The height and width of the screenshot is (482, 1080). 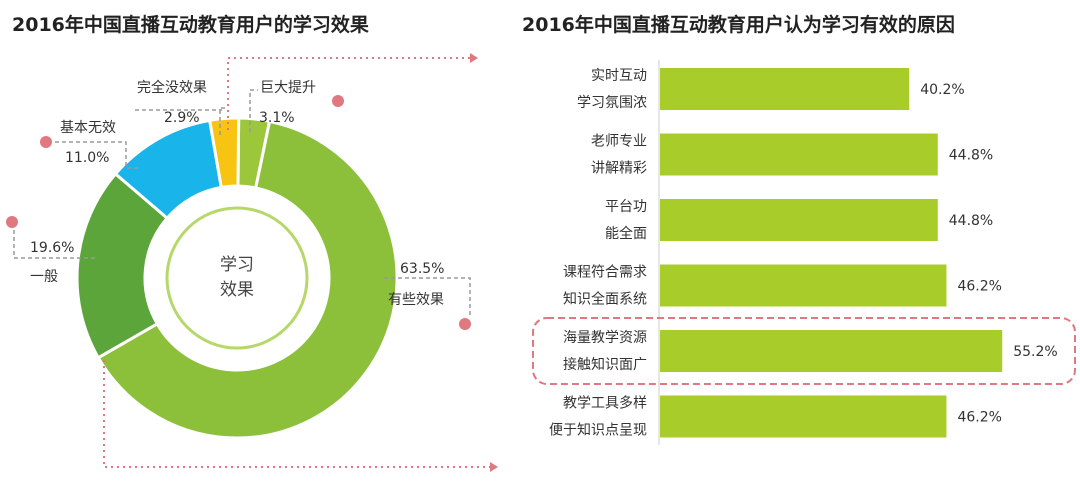 What do you see at coordinates (416, 300) in the screenshot?
I see `slice-label: 有些效果` at bounding box center [416, 300].